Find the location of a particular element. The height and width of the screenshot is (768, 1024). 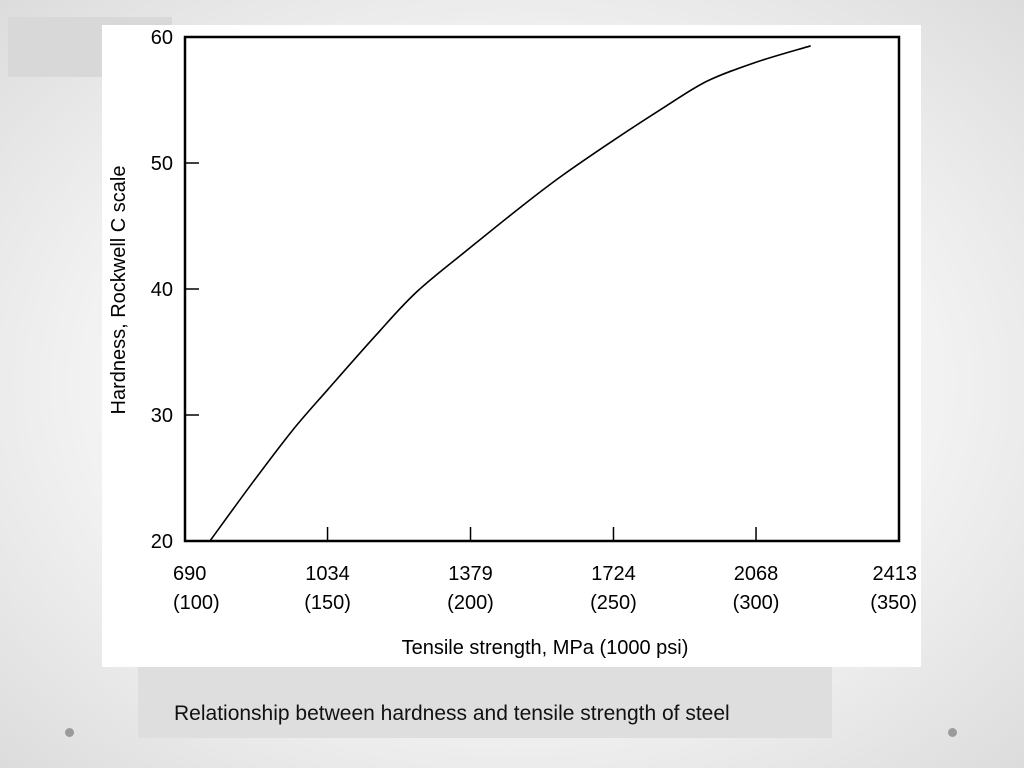

x-tick-sublabel: (100) is located at coordinates (196, 603).